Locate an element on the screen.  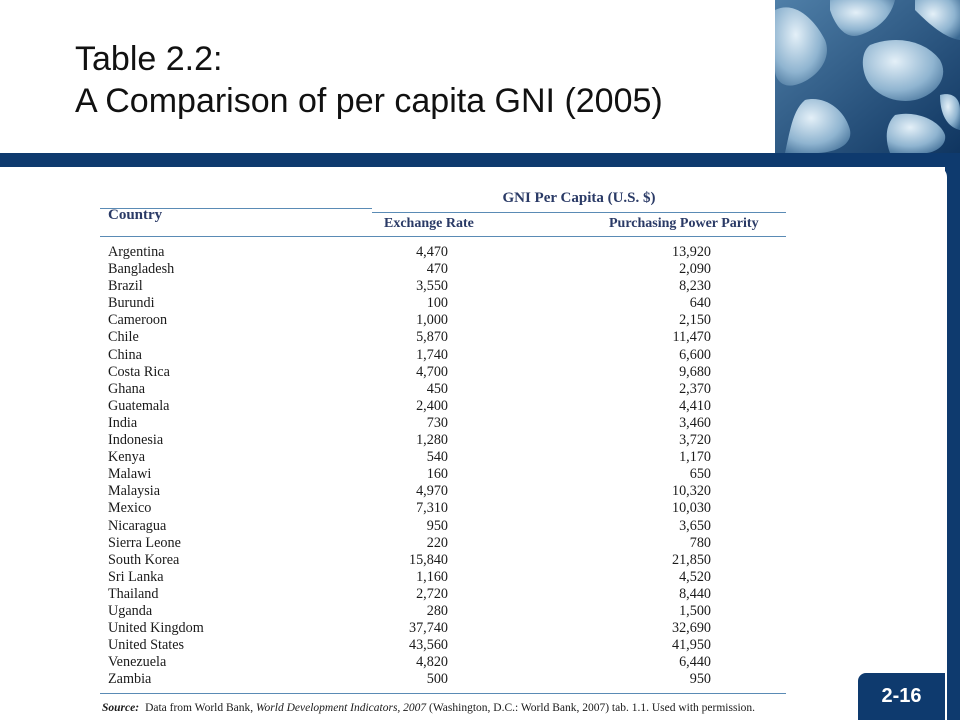
table-row: Malawi 160 650 is located at coordinates (447, 474).